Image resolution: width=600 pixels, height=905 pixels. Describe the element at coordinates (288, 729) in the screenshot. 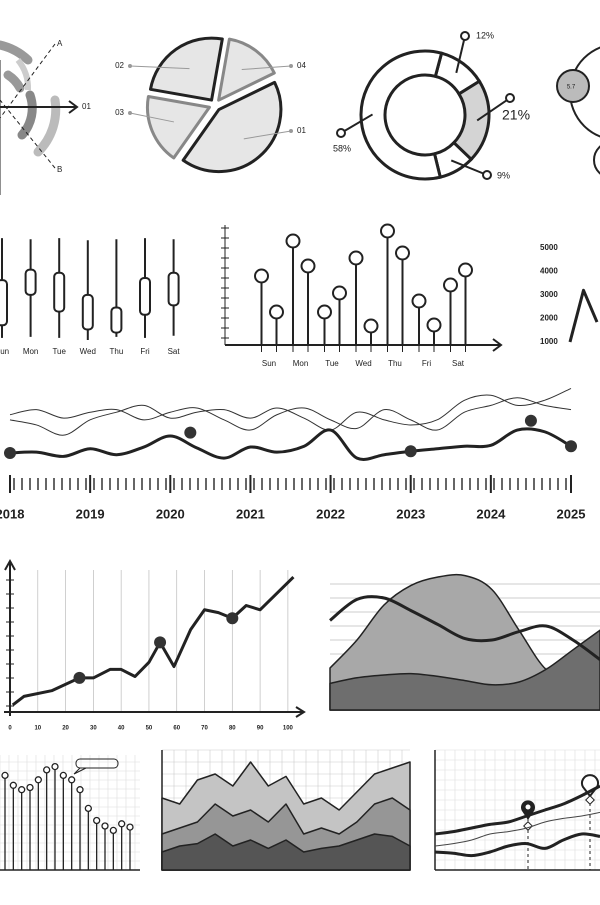

I see `x-tick-label: 100` at that location.